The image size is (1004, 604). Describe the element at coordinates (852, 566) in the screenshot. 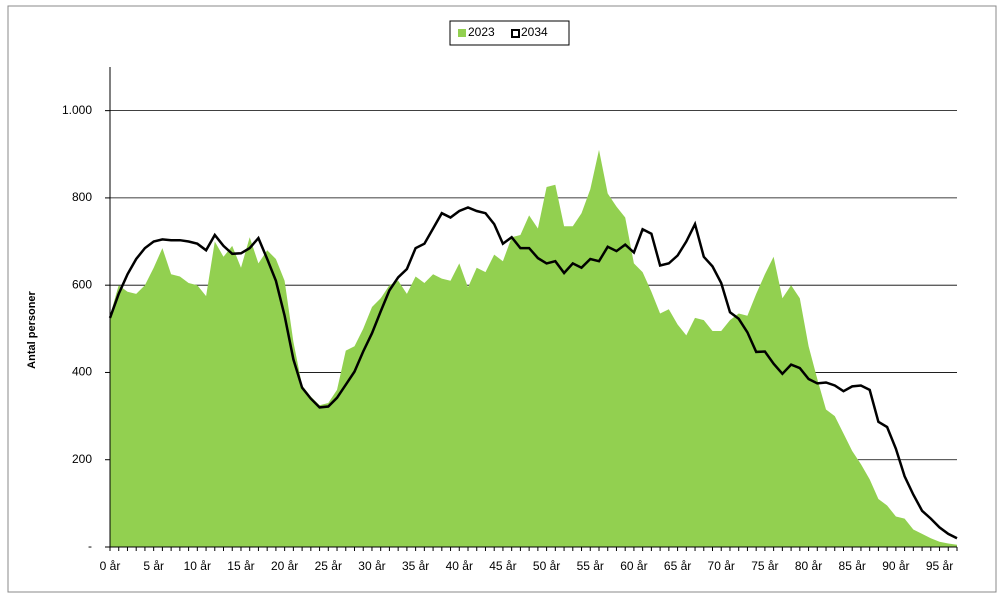

I see `x-tick-label: 85 år` at that location.